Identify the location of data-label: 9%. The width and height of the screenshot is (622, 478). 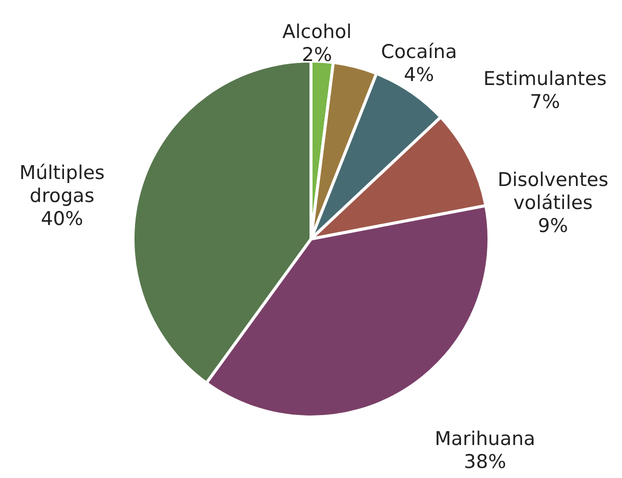
(553, 226).